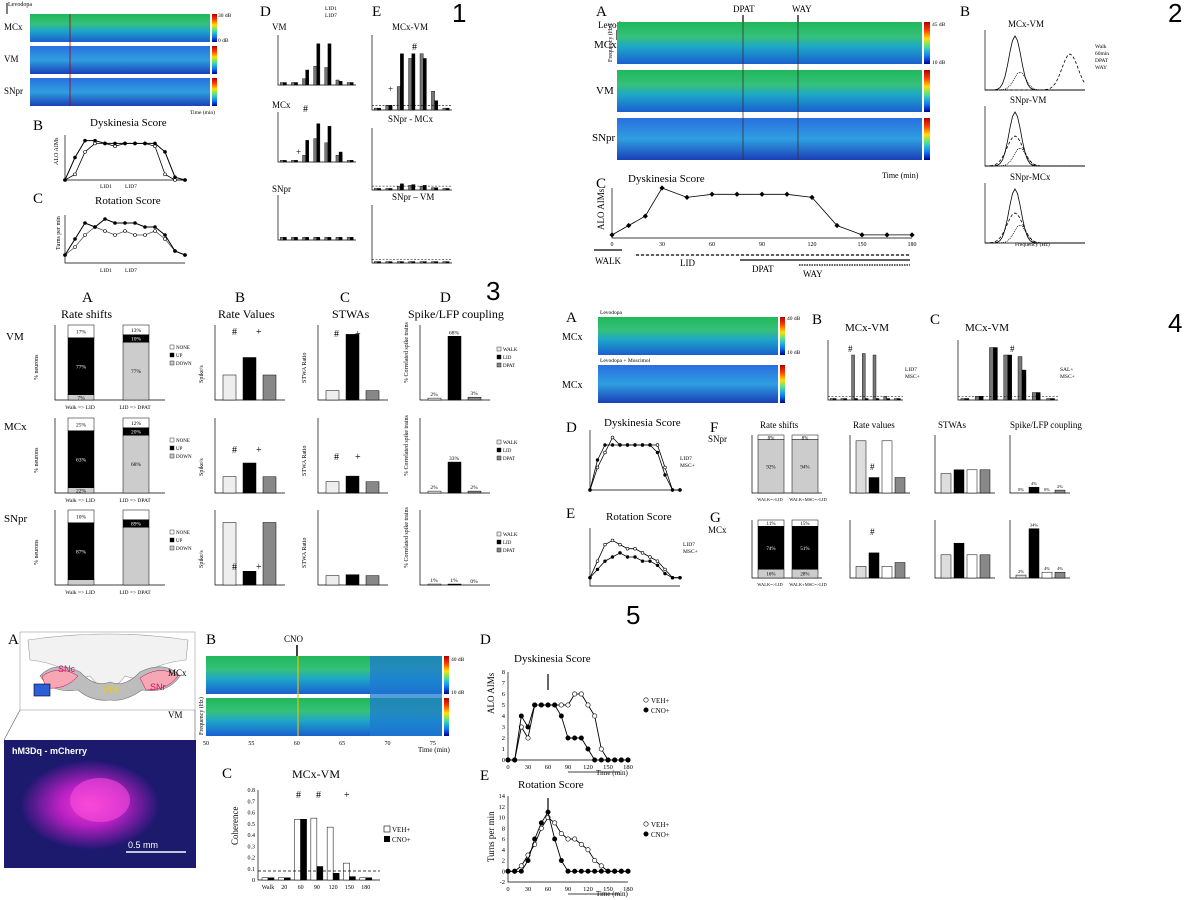  Describe the element at coordinates (81, 491) in the screenshot. I see `f3-shift-pct: 22%` at that location.